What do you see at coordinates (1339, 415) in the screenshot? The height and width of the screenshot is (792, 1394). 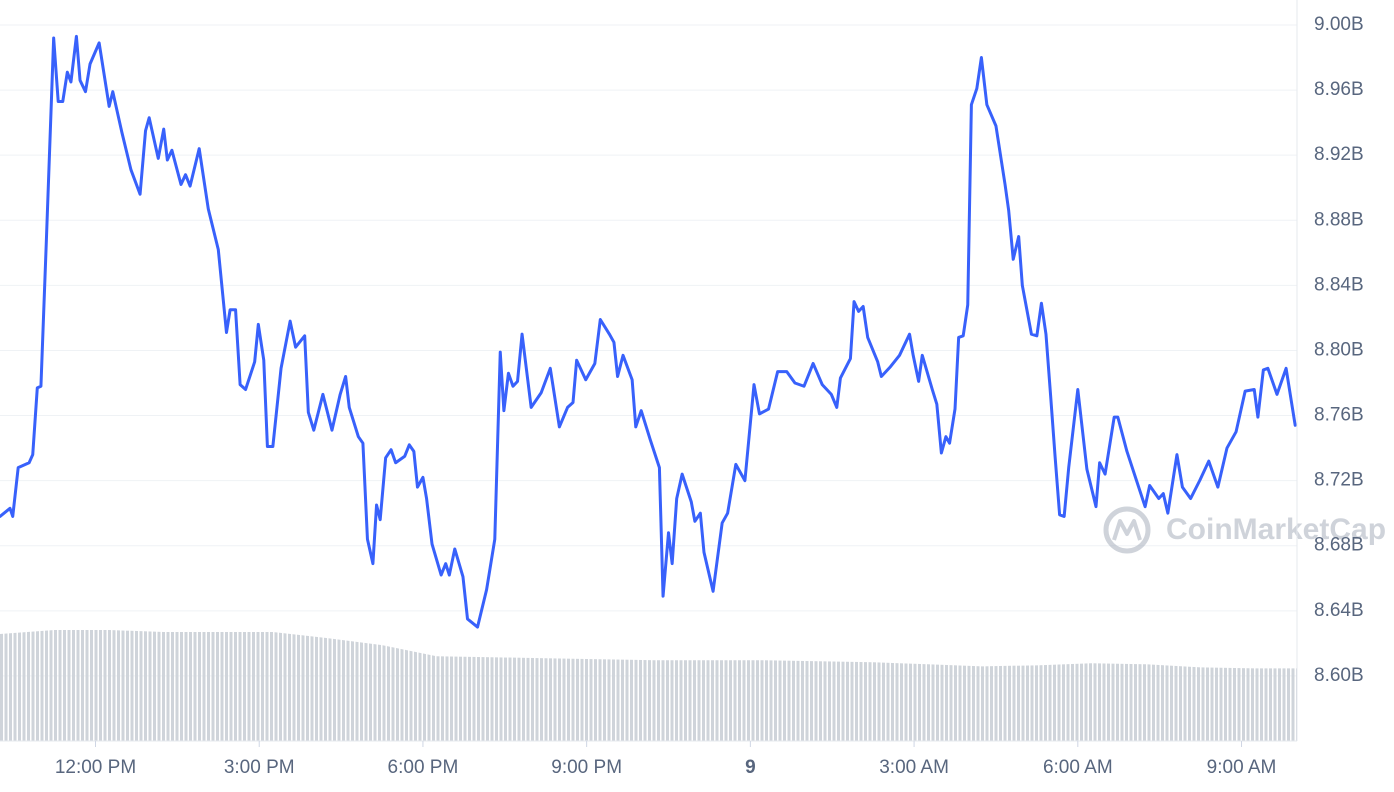 I see `y-tick-label: 8.76B` at bounding box center [1339, 415].